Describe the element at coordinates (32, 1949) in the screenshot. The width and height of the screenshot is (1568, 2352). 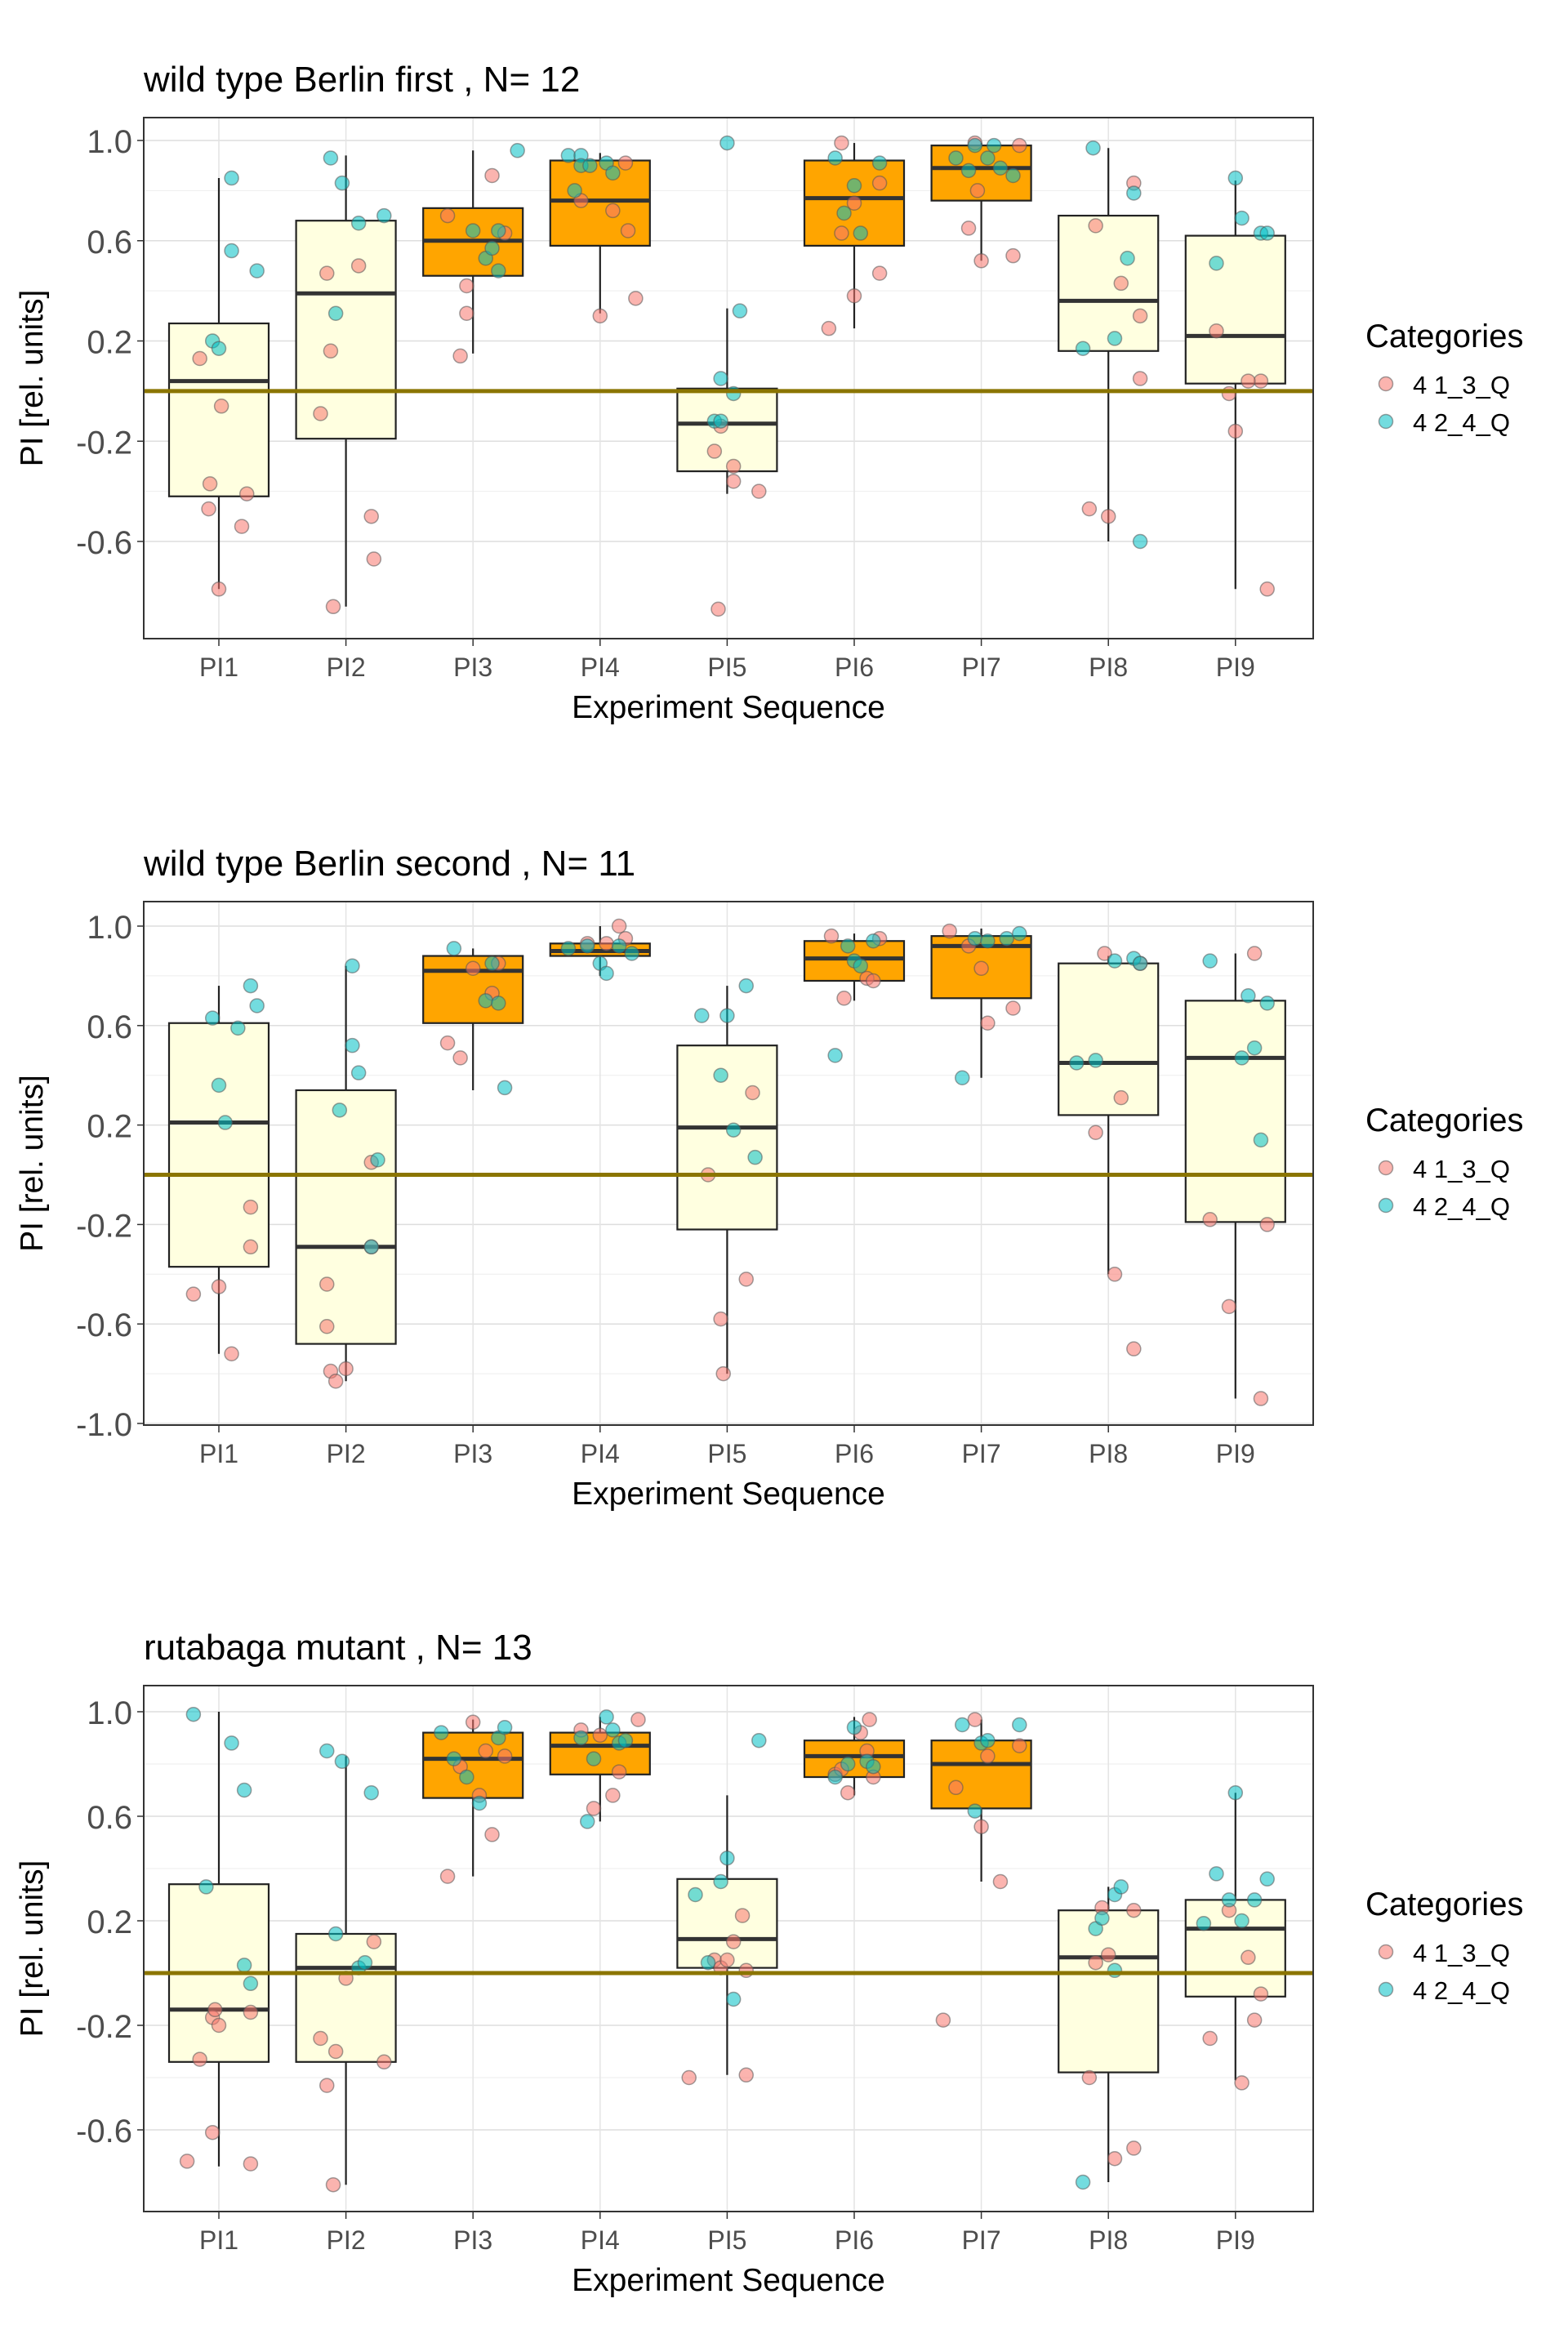
I see `y-axis-title: PI [rel. units]` at that location.